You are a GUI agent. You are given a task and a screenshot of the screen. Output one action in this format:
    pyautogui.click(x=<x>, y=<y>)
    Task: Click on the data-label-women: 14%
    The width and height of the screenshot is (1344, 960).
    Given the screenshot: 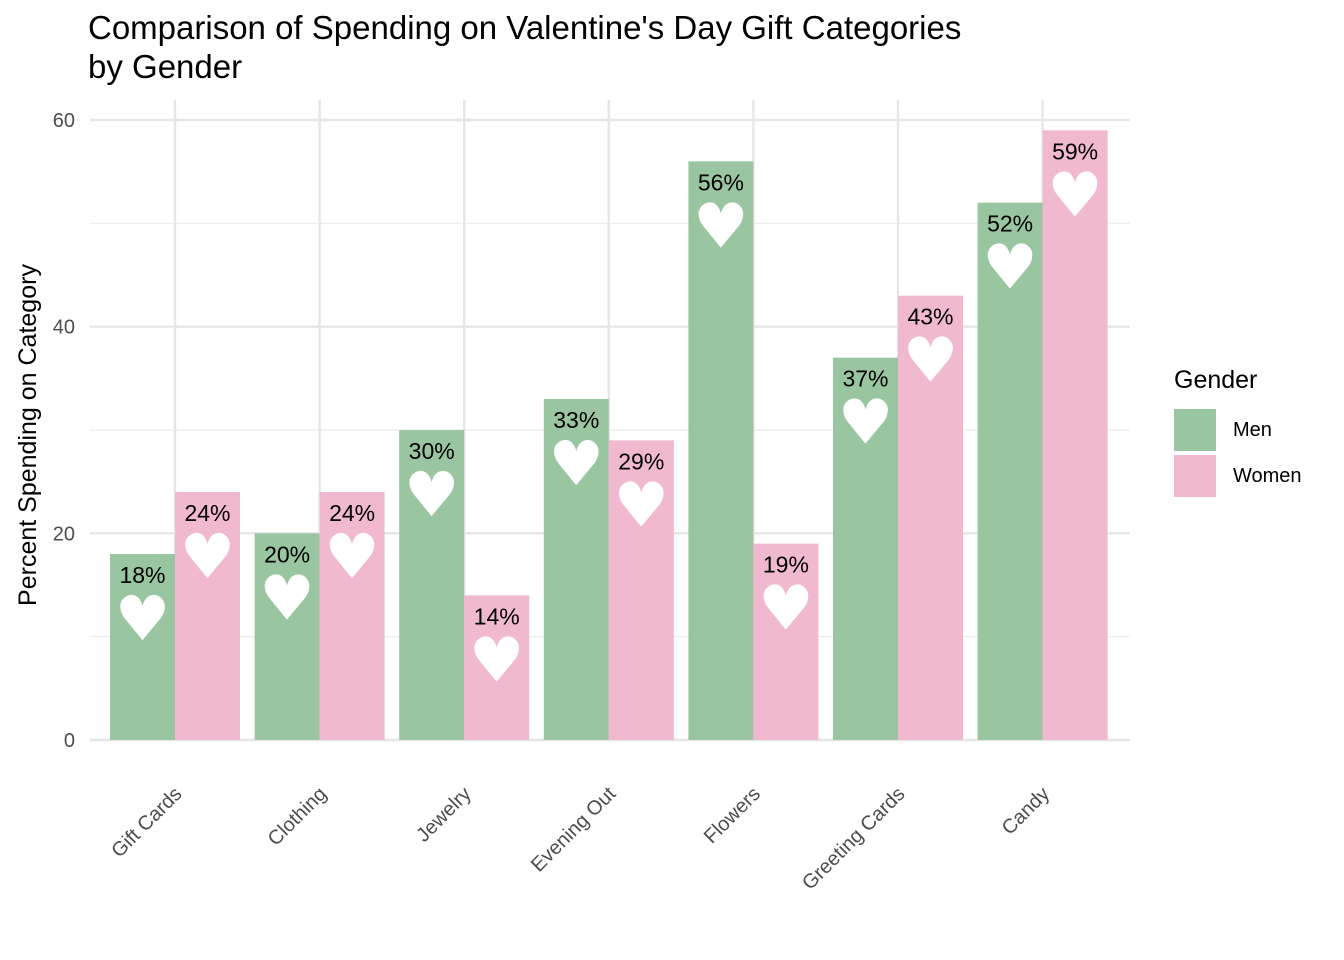 What is the action you would take?
    pyautogui.click(x=497, y=616)
    